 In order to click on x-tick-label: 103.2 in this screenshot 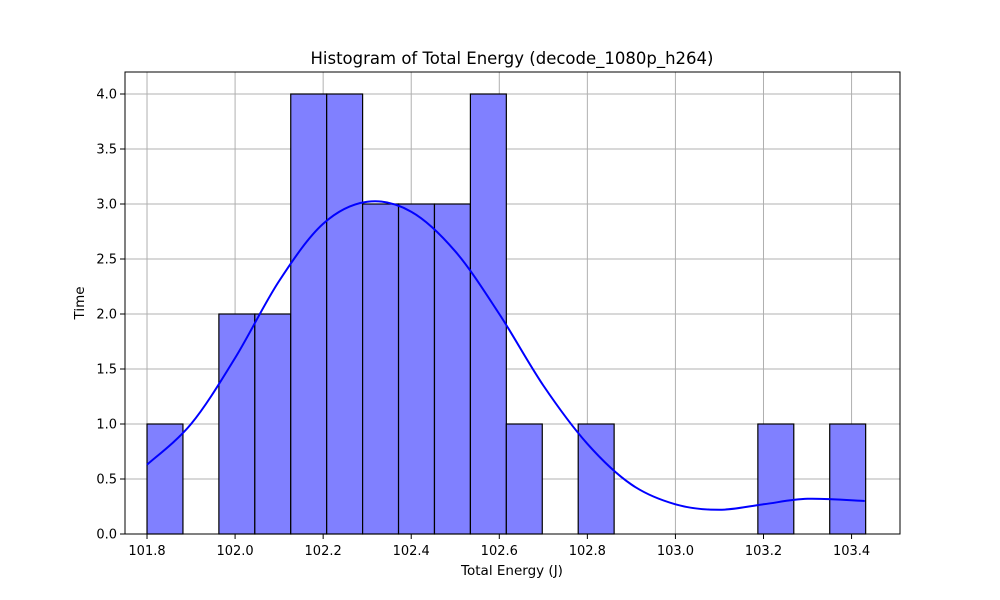, I will do `click(763, 551)`.